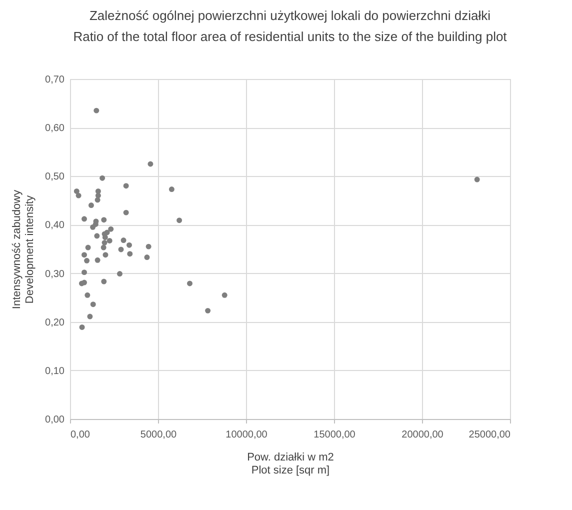  Describe the element at coordinates (55, 371) in the screenshot. I see `y-tick-label: 0,10` at that location.